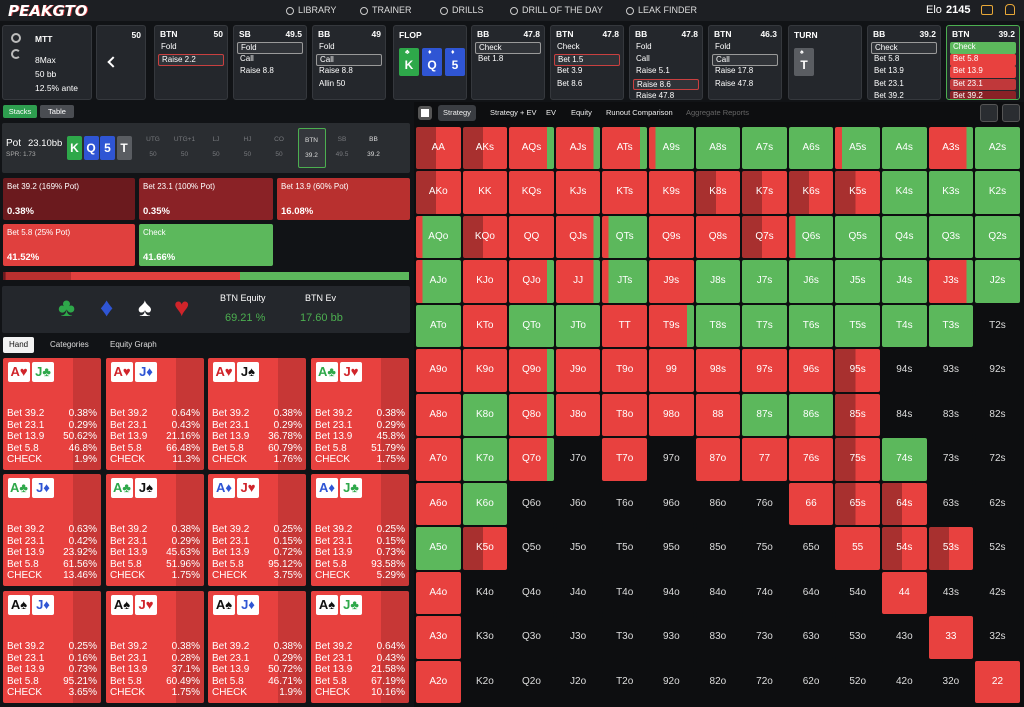  What do you see at coordinates (764, 504) in the screenshot?
I see `hand-cell: 76o` at bounding box center [764, 504].